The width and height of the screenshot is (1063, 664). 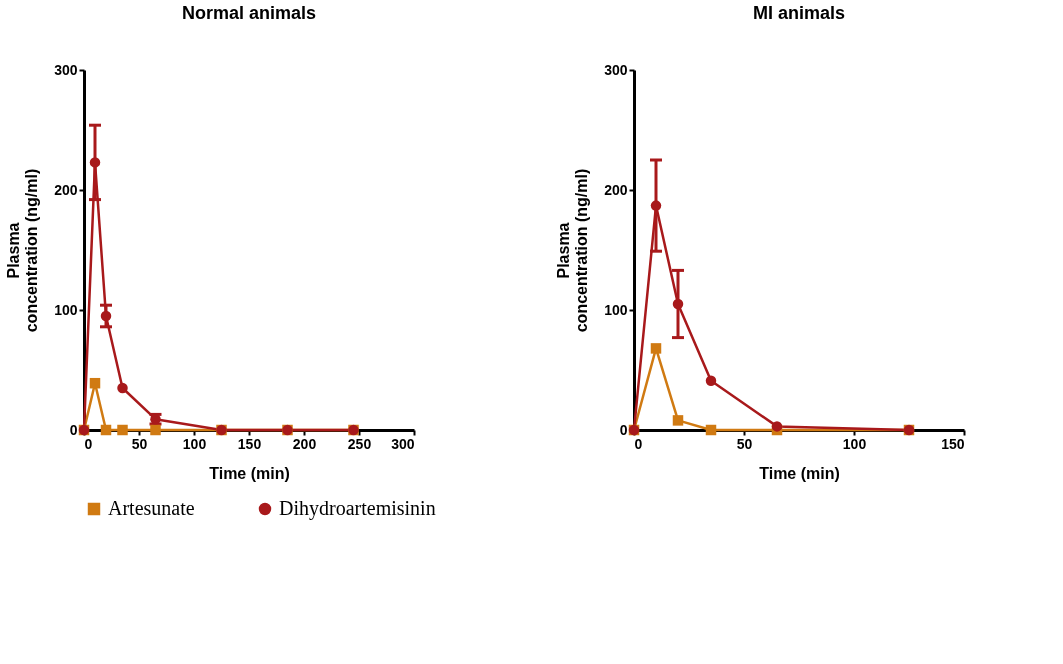 What do you see at coordinates (799, 13) in the screenshot?
I see `chart-title: MI animals` at bounding box center [799, 13].